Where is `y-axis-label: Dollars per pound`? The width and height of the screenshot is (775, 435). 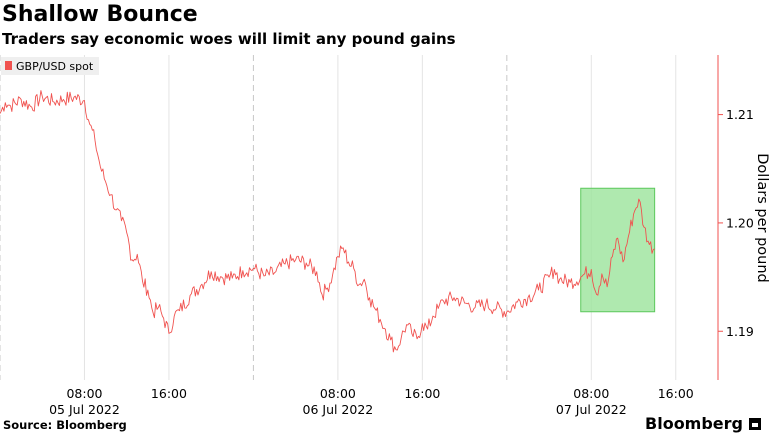
y-axis-label: Dollars per pound is located at coordinates (762, 217).